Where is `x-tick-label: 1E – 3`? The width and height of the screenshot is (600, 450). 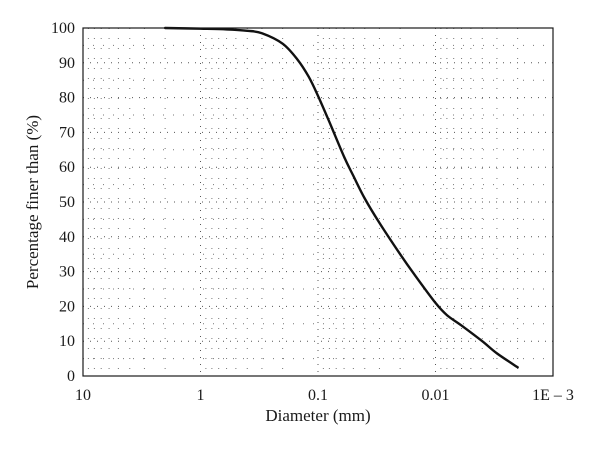
x-tick-label: 1E – 3 is located at coordinates (553, 395).